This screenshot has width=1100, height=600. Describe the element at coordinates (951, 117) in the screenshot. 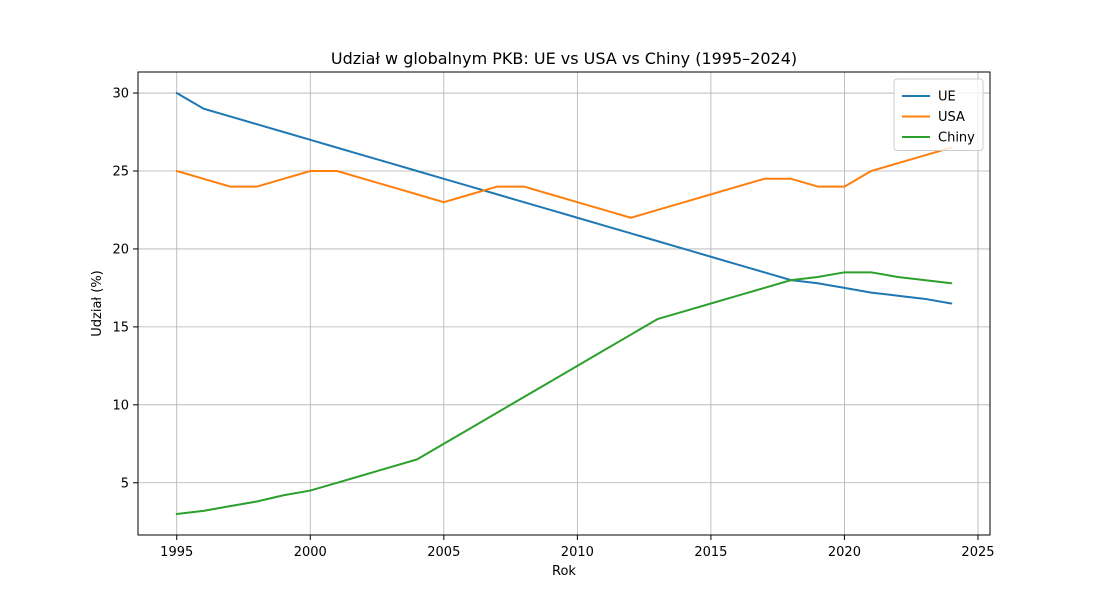

I see `legend-label-usa: USA` at that location.